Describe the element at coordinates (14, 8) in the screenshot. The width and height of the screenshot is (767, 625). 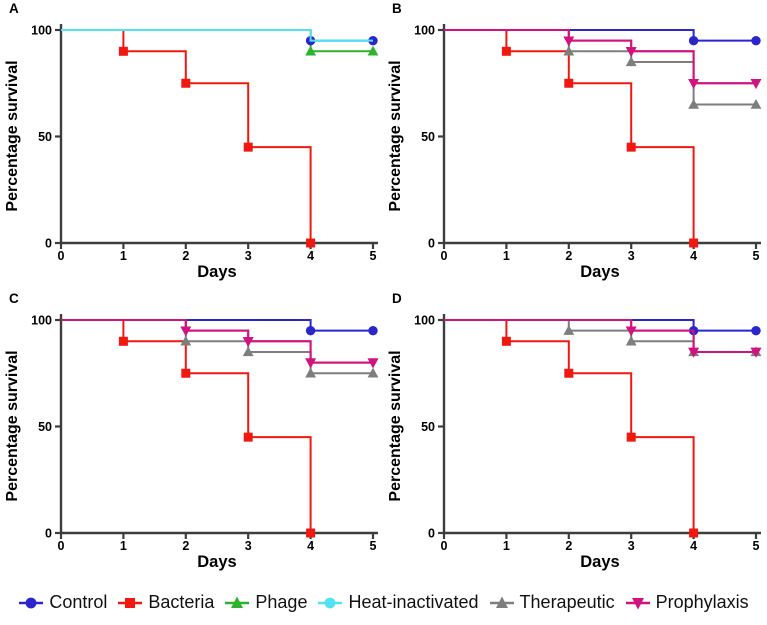
I see `panel-label-A: A` at that location.